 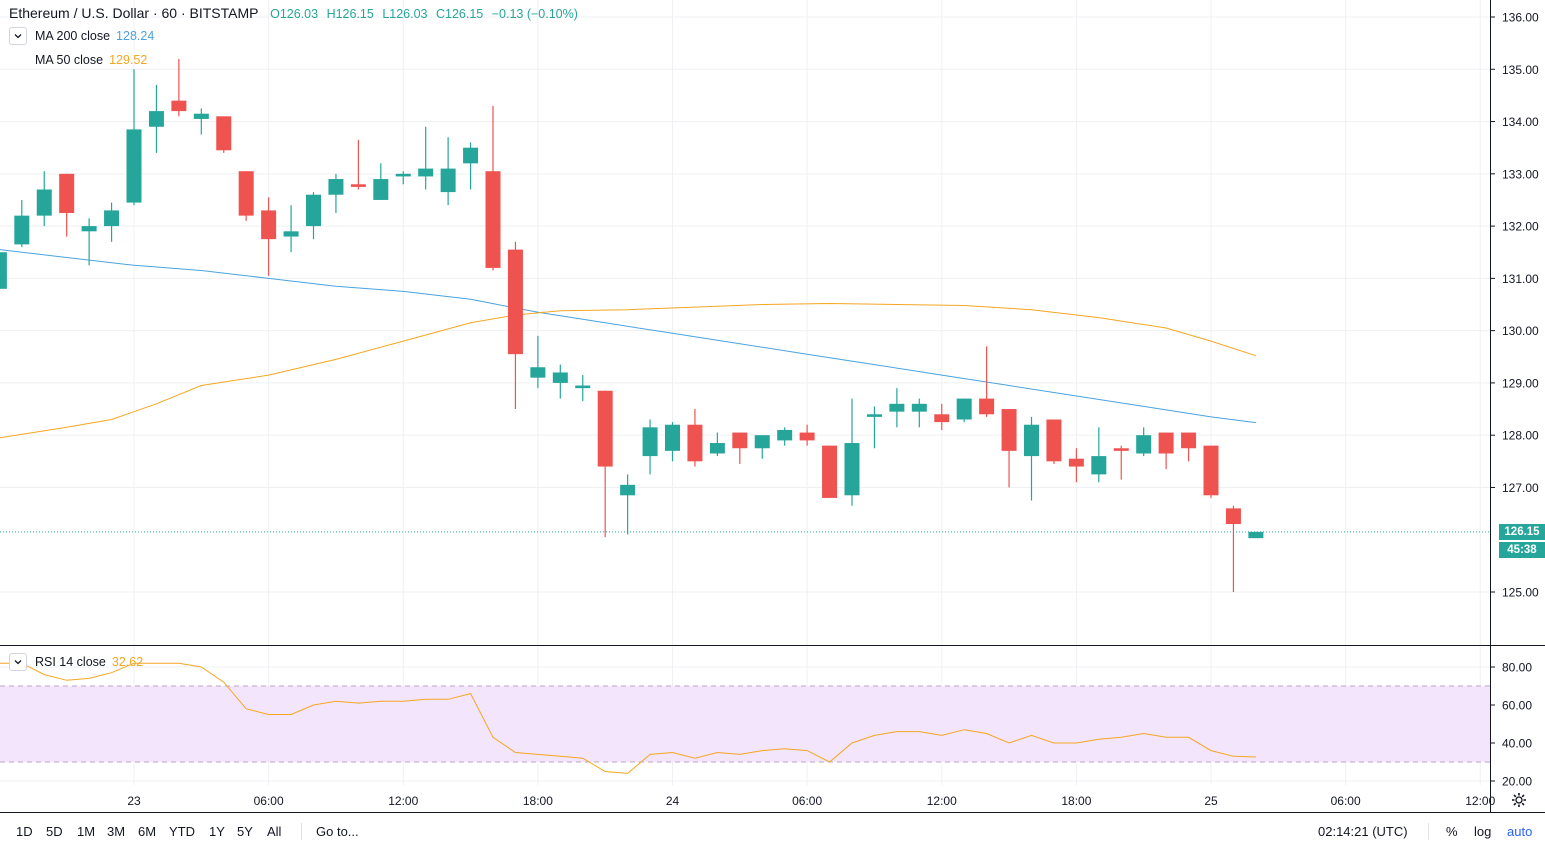 What do you see at coordinates (1480, 801) in the screenshot?
I see `time-tick-label: 12:00` at bounding box center [1480, 801].